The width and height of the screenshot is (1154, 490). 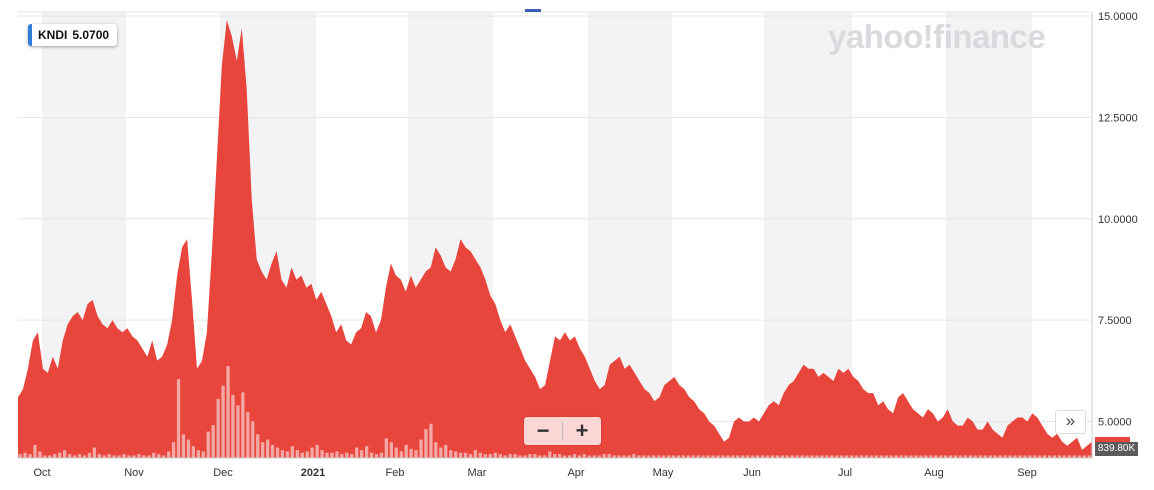 What do you see at coordinates (1116, 449) in the screenshot?
I see `volume-badge: 839.80K` at bounding box center [1116, 449].